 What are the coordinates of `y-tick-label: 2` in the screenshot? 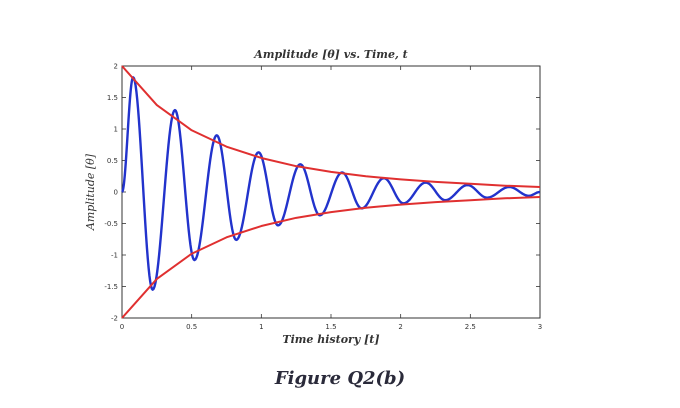 It's located at (116, 67).